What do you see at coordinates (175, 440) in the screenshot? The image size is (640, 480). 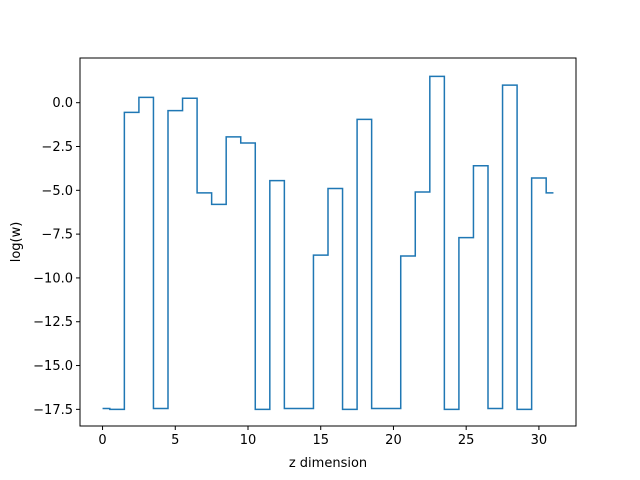 I see `x-tick-label: 5` at bounding box center [175, 440].